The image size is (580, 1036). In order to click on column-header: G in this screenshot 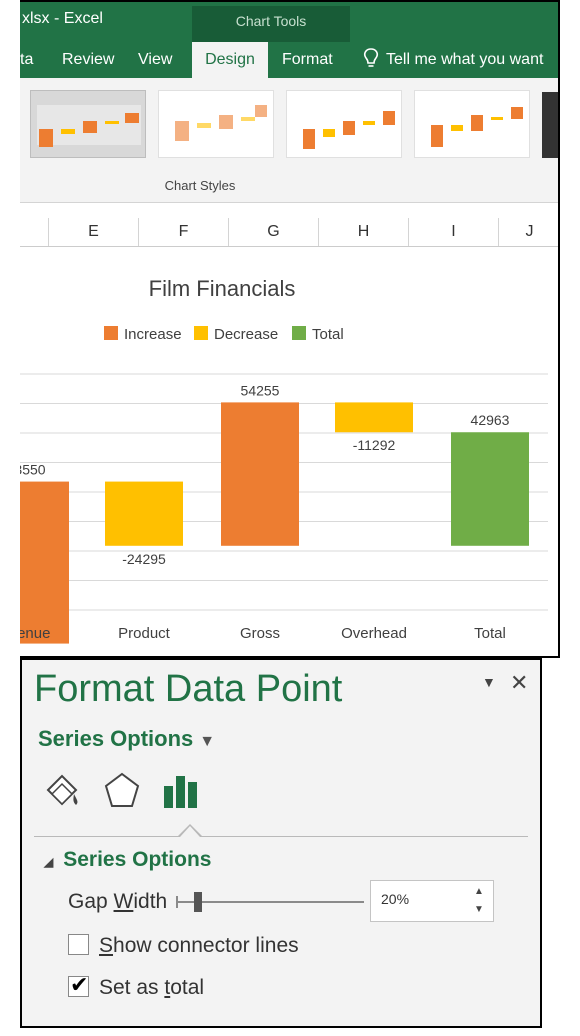, I will do `click(273, 232)`.